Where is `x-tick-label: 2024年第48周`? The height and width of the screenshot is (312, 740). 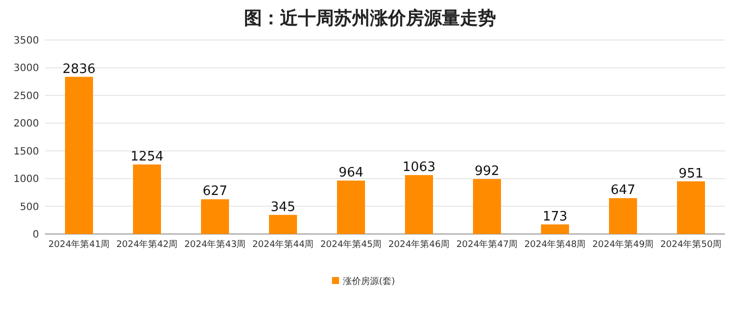
x-tick-label: 2024年第48周 is located at coordinates (555, 244).